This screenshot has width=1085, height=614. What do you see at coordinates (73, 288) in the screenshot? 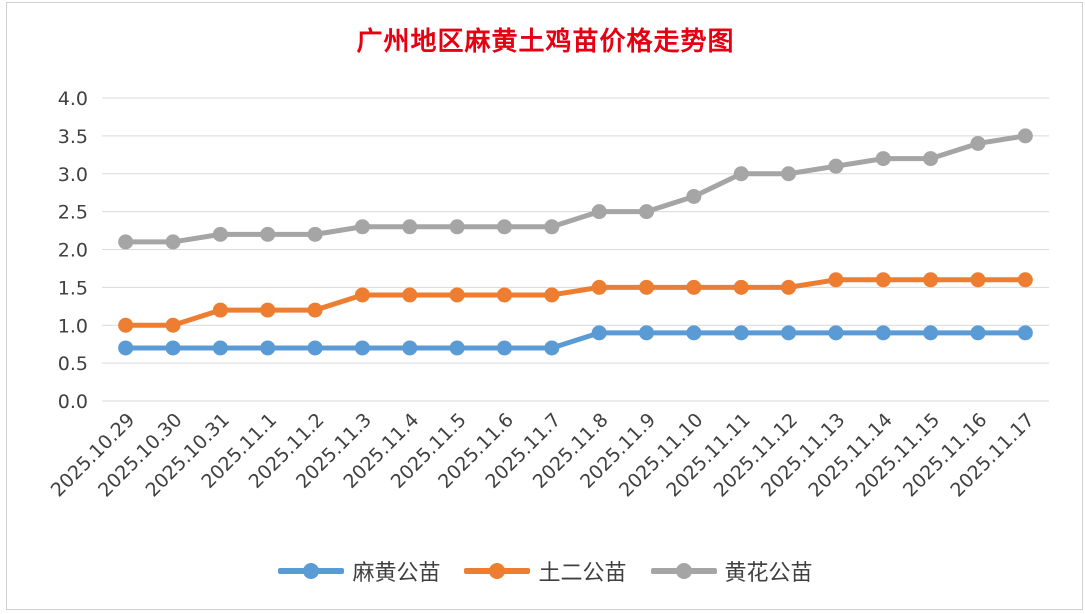
I see `y-tick-label: 1.5` at bounding box center [73, 288].